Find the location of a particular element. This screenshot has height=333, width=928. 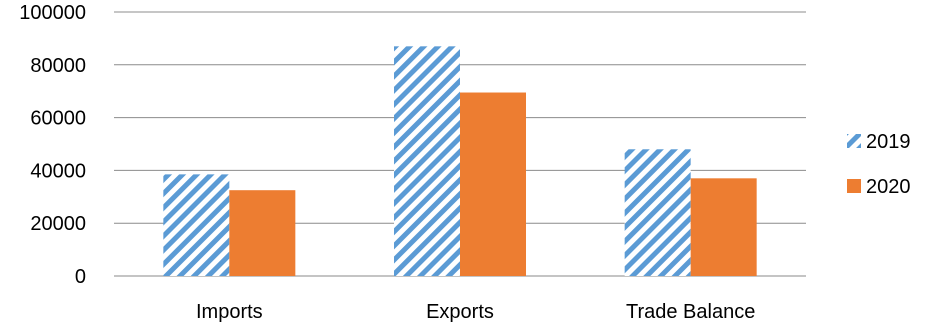

y-axis-tick-labels: 0 20000 40000 60000 80000 100000 is located at coordinates (52, 145).